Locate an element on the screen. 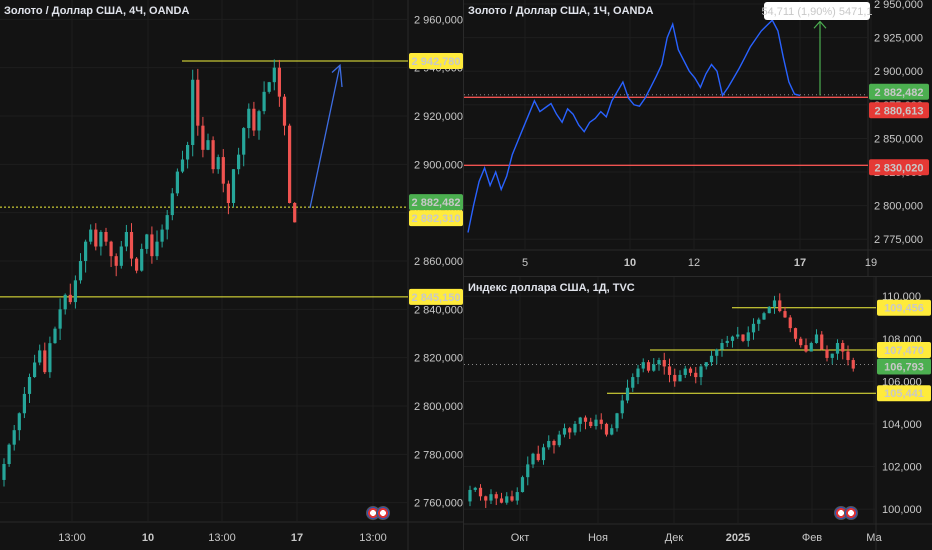 The height and width of the screenshot is (550, 932). price-badge: 2 845,150 is located at coordinates (436, 298).